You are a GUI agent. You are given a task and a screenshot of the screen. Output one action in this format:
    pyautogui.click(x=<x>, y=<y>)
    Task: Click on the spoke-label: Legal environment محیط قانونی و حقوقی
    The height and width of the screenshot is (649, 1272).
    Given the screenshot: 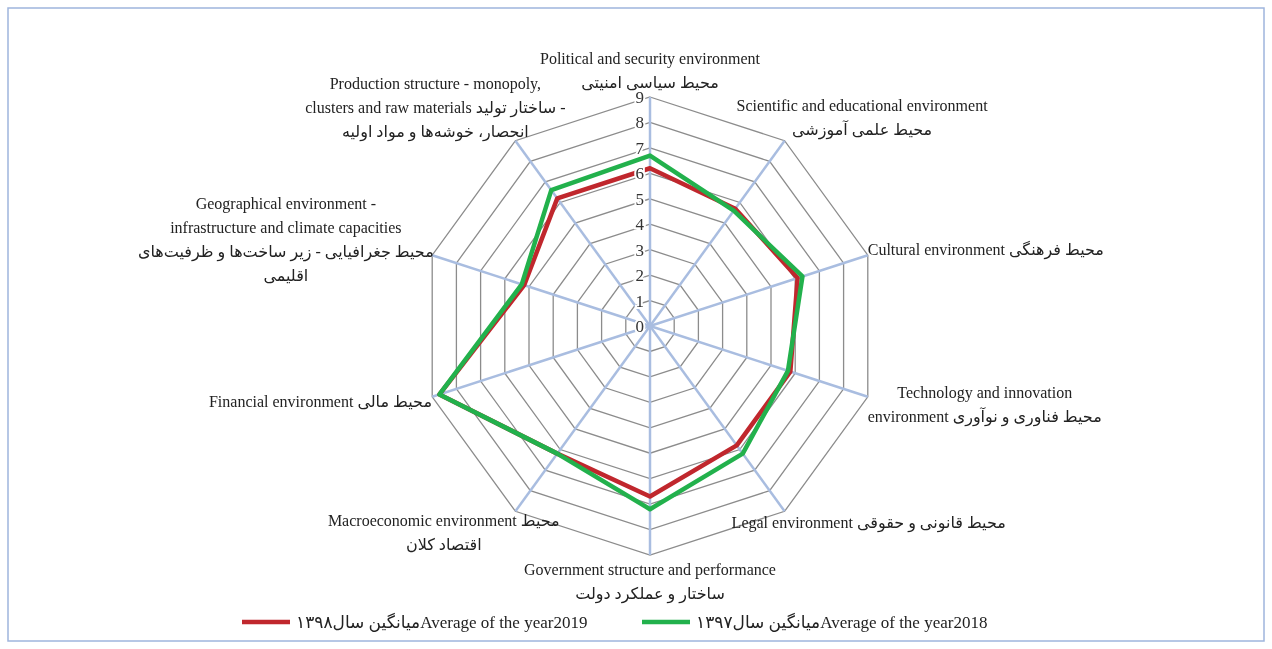 What is the action you would take?
    pyautogui.click(x=868, y=524)
    